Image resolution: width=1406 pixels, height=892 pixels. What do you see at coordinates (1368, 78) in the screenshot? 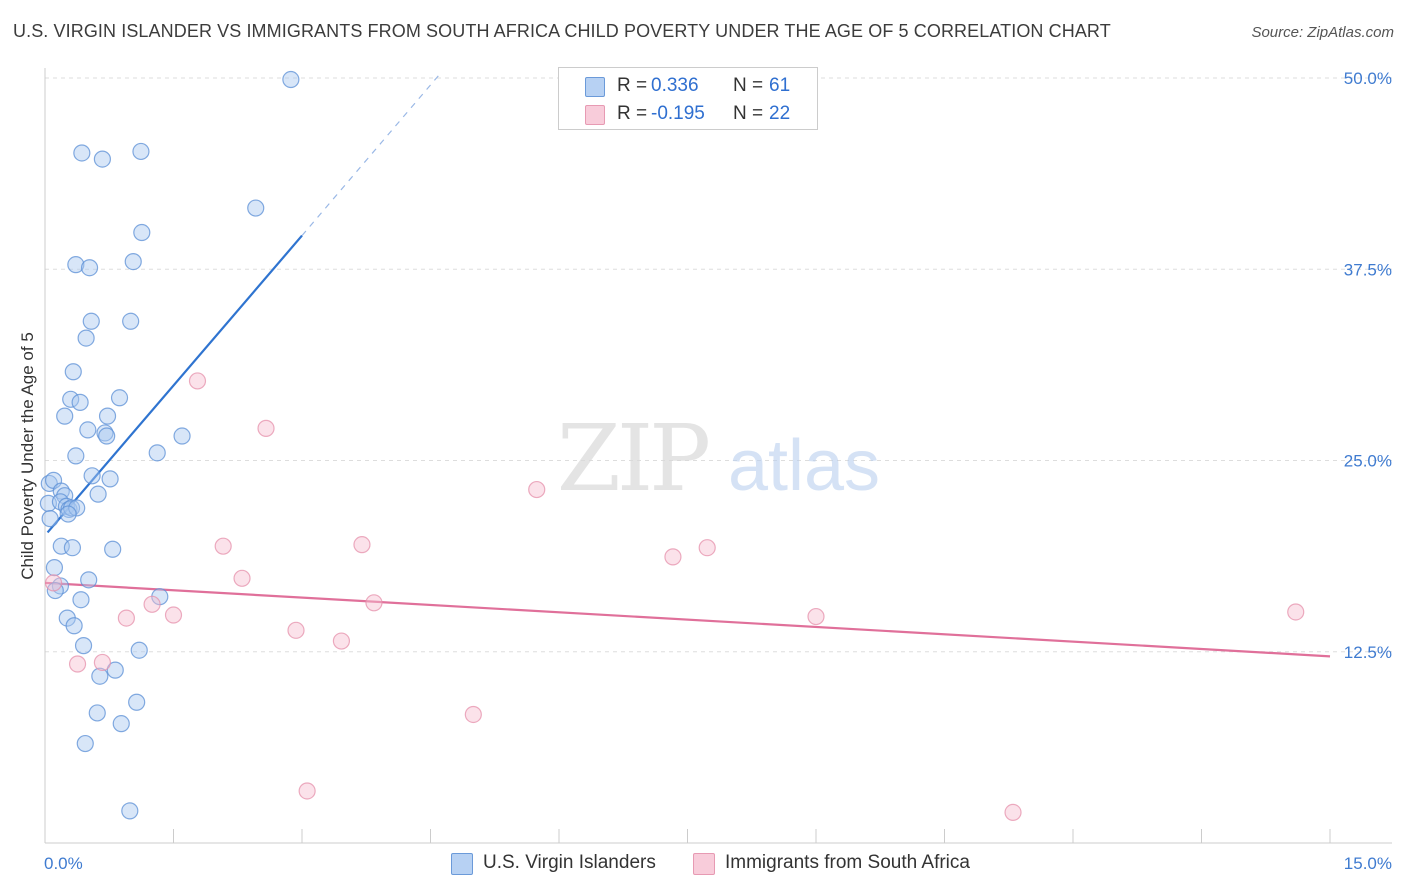
I see `y-tick-label: 50.0%` at bounding box center [1368, 78].